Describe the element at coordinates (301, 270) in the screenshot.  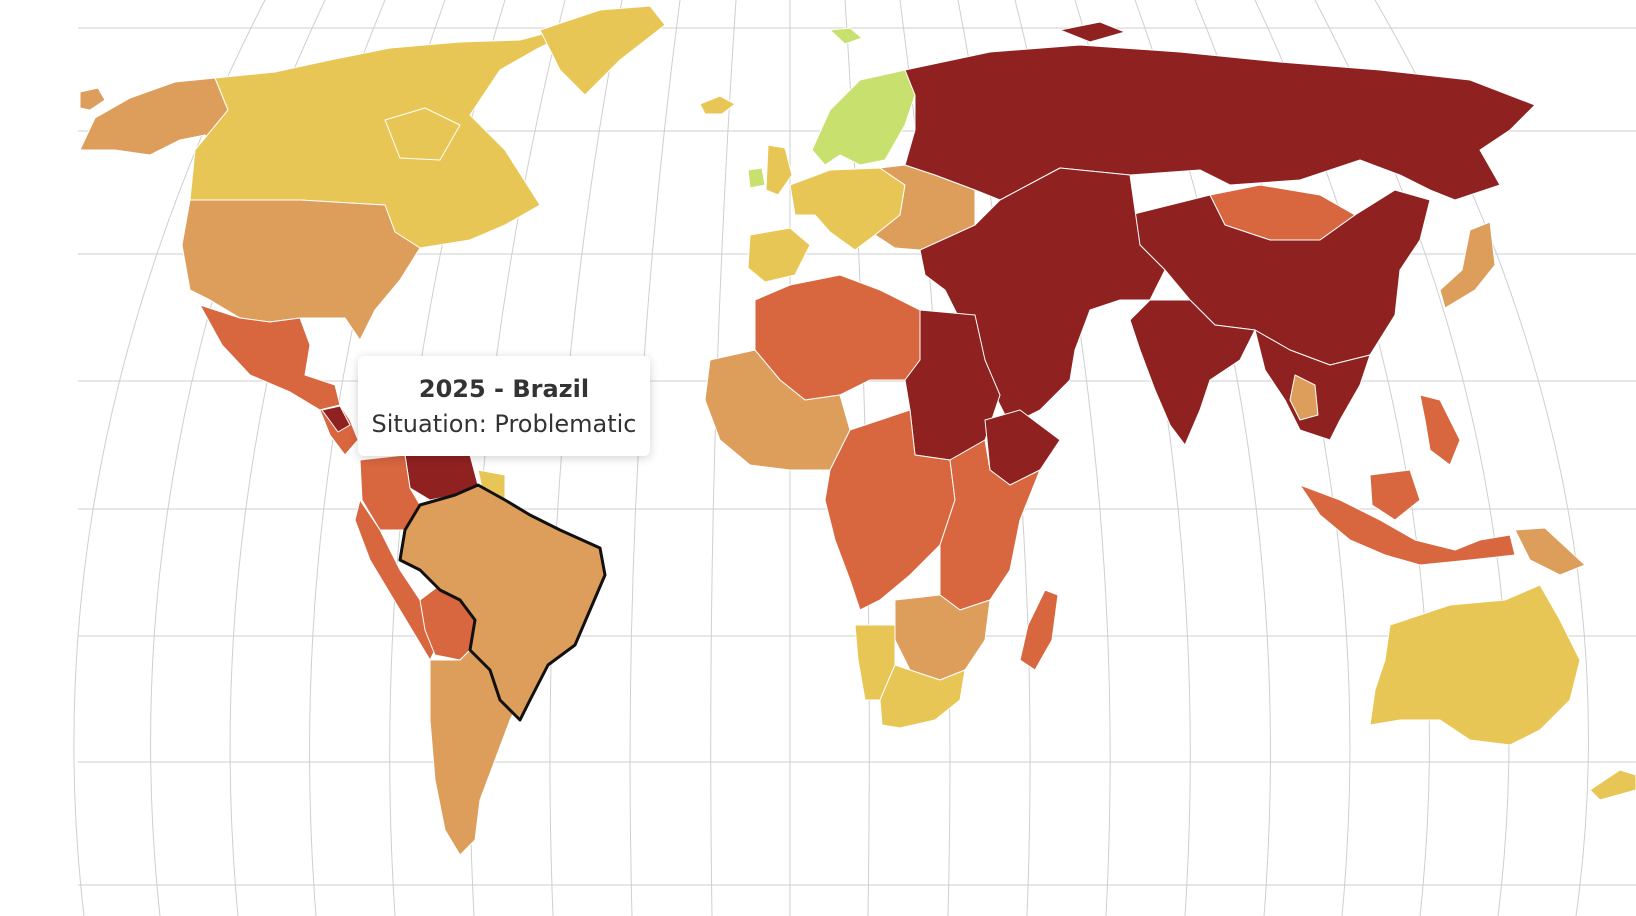
I see `country-usa` at that location.